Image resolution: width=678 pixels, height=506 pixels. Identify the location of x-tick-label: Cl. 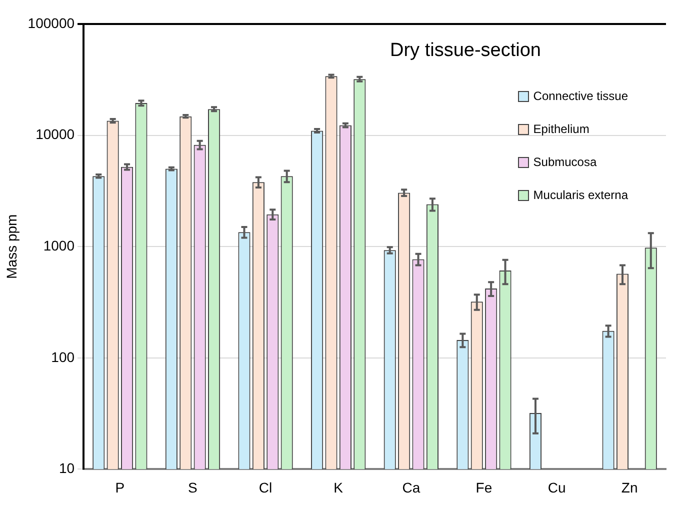
(265, 487).